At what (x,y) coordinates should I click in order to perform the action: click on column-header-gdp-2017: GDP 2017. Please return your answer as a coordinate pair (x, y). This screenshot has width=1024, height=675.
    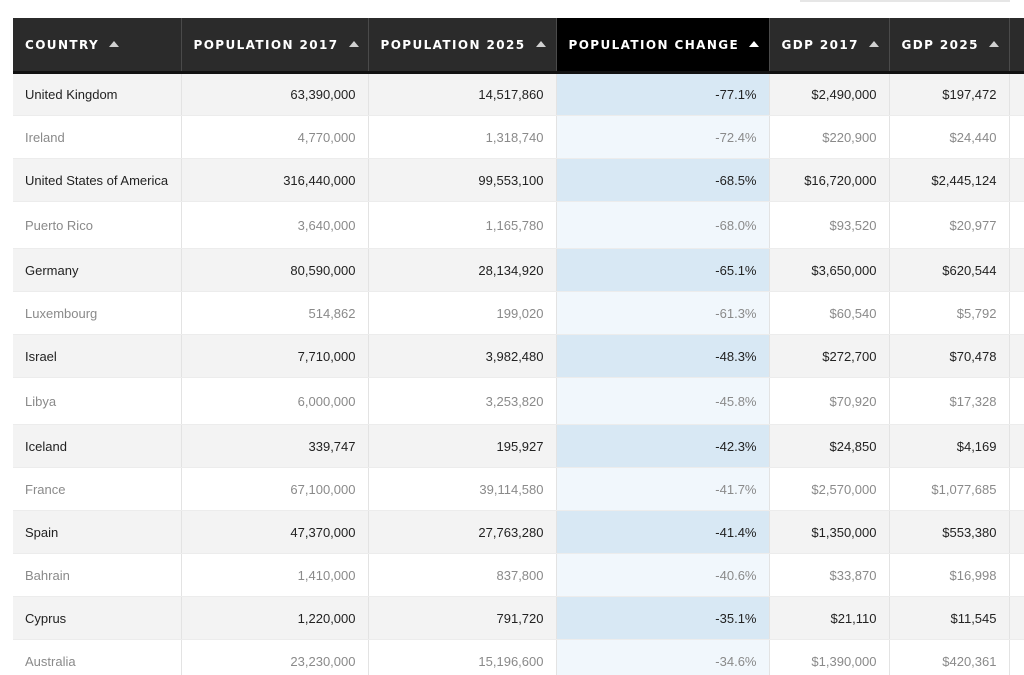
    Looking at the image, I should click on (829, 46).